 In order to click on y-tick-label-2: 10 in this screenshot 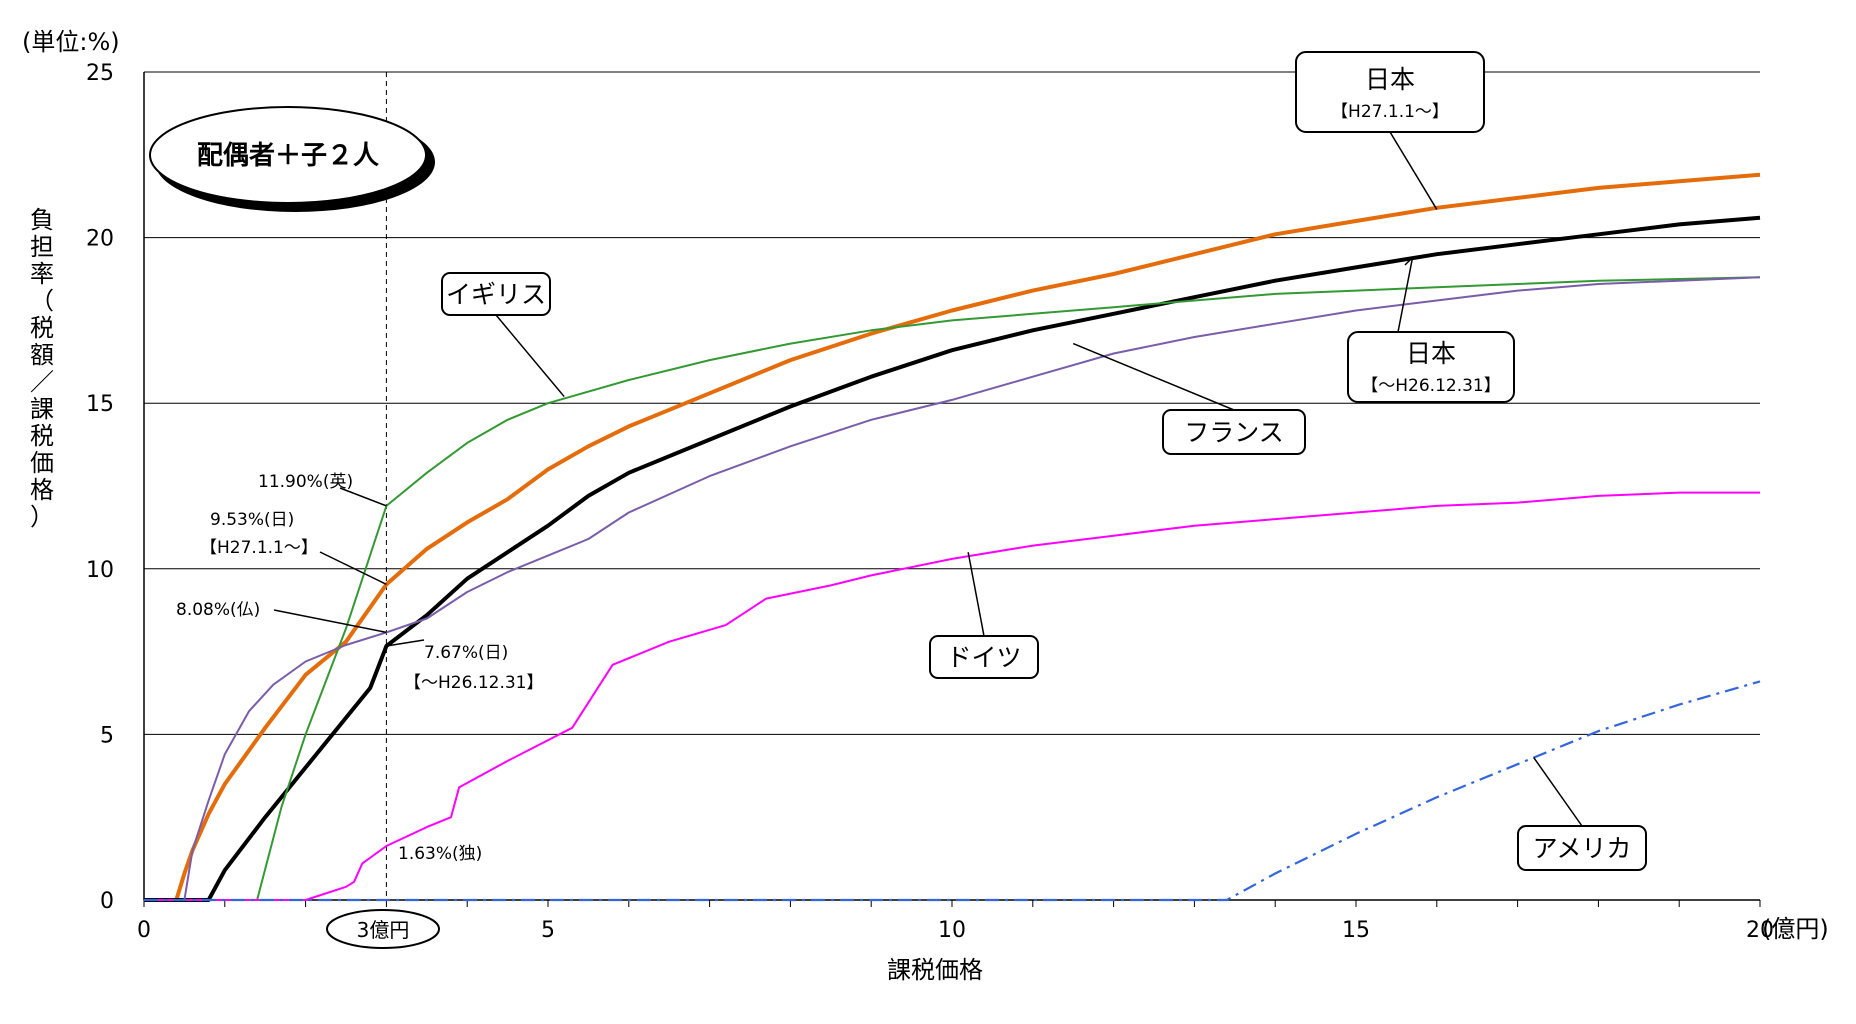, I will do `click(100, 570)`.